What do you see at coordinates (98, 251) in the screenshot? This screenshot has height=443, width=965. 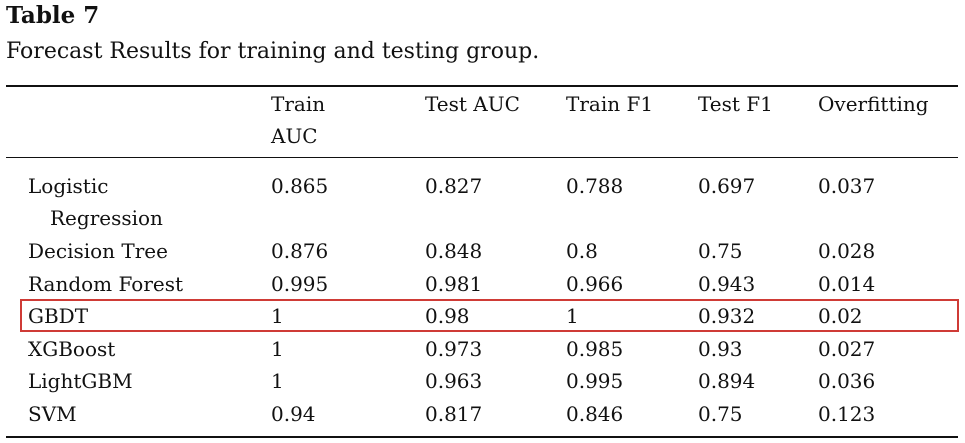 I see `model-name-cell: Decision Tree` at bounding box center [98, 251].